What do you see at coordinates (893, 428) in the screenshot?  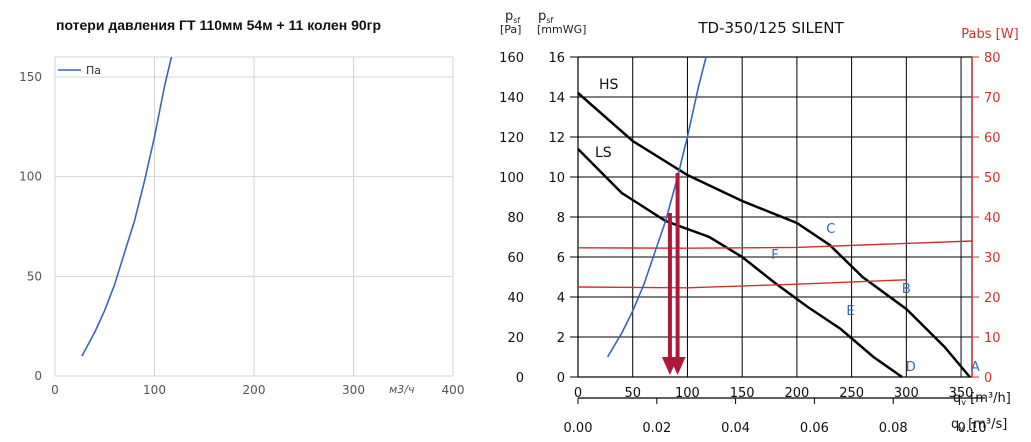 I see `x2-tick-label-m3s: 0.08` at bounding box center [893, 428].